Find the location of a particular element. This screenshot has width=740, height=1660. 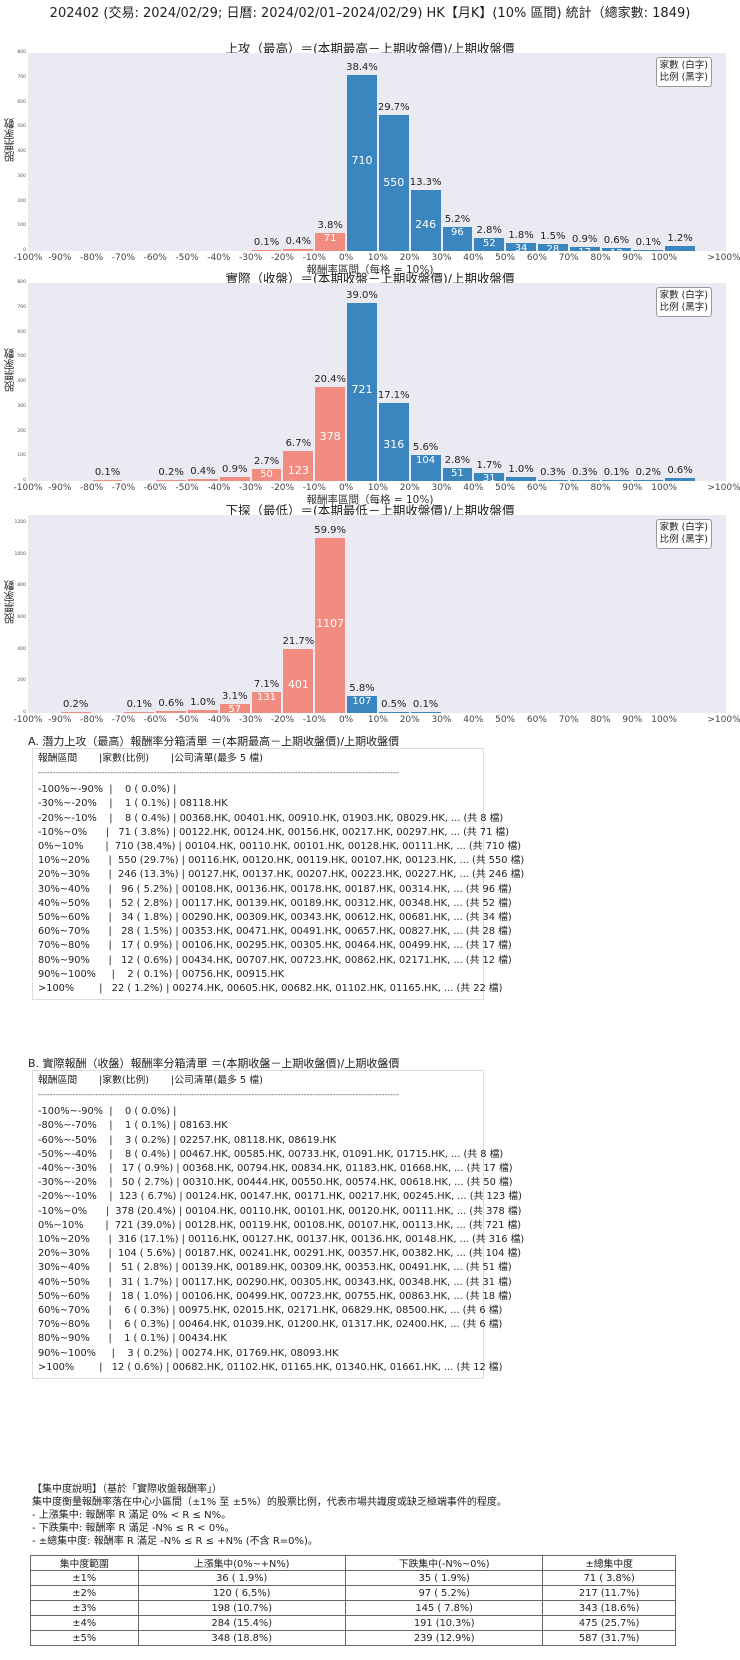

bar-percent-label: 39.0% is located at coordinates (362, 295).